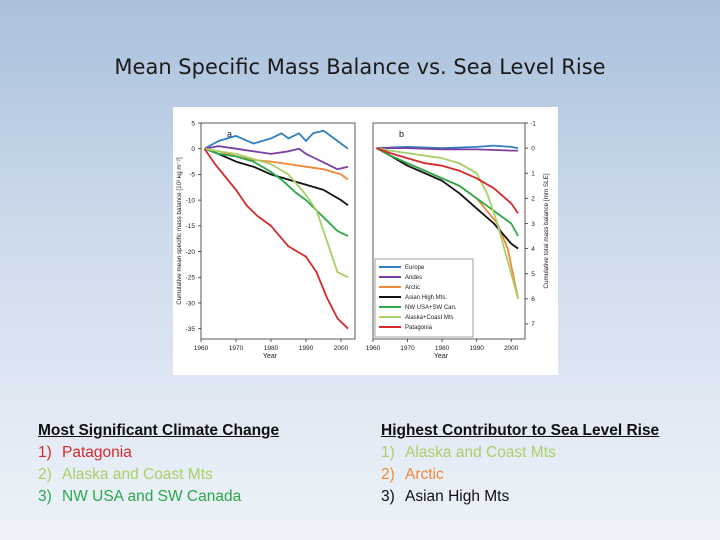 Image resolution: width=720 pixels, height=540 pixels. I want to click on panel-label: b, so click(401, 134).